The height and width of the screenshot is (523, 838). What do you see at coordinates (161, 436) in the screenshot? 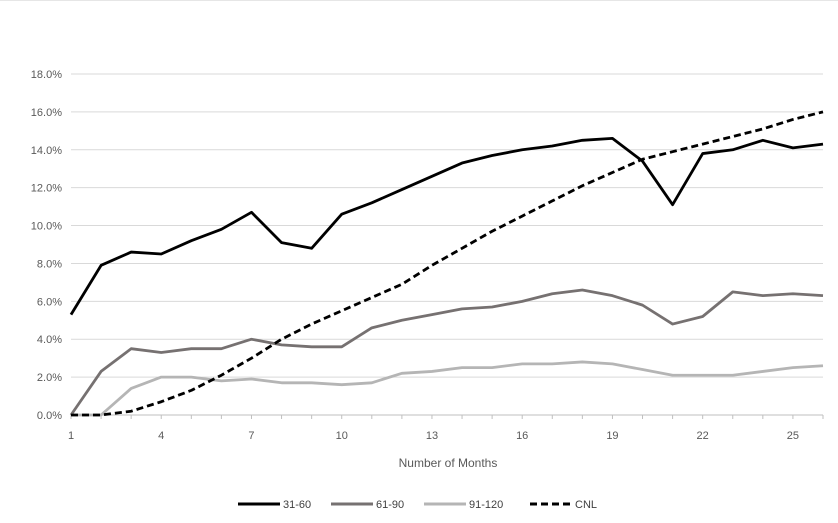
I see `x-tick-label: 4` at bounding box center [161, 436].